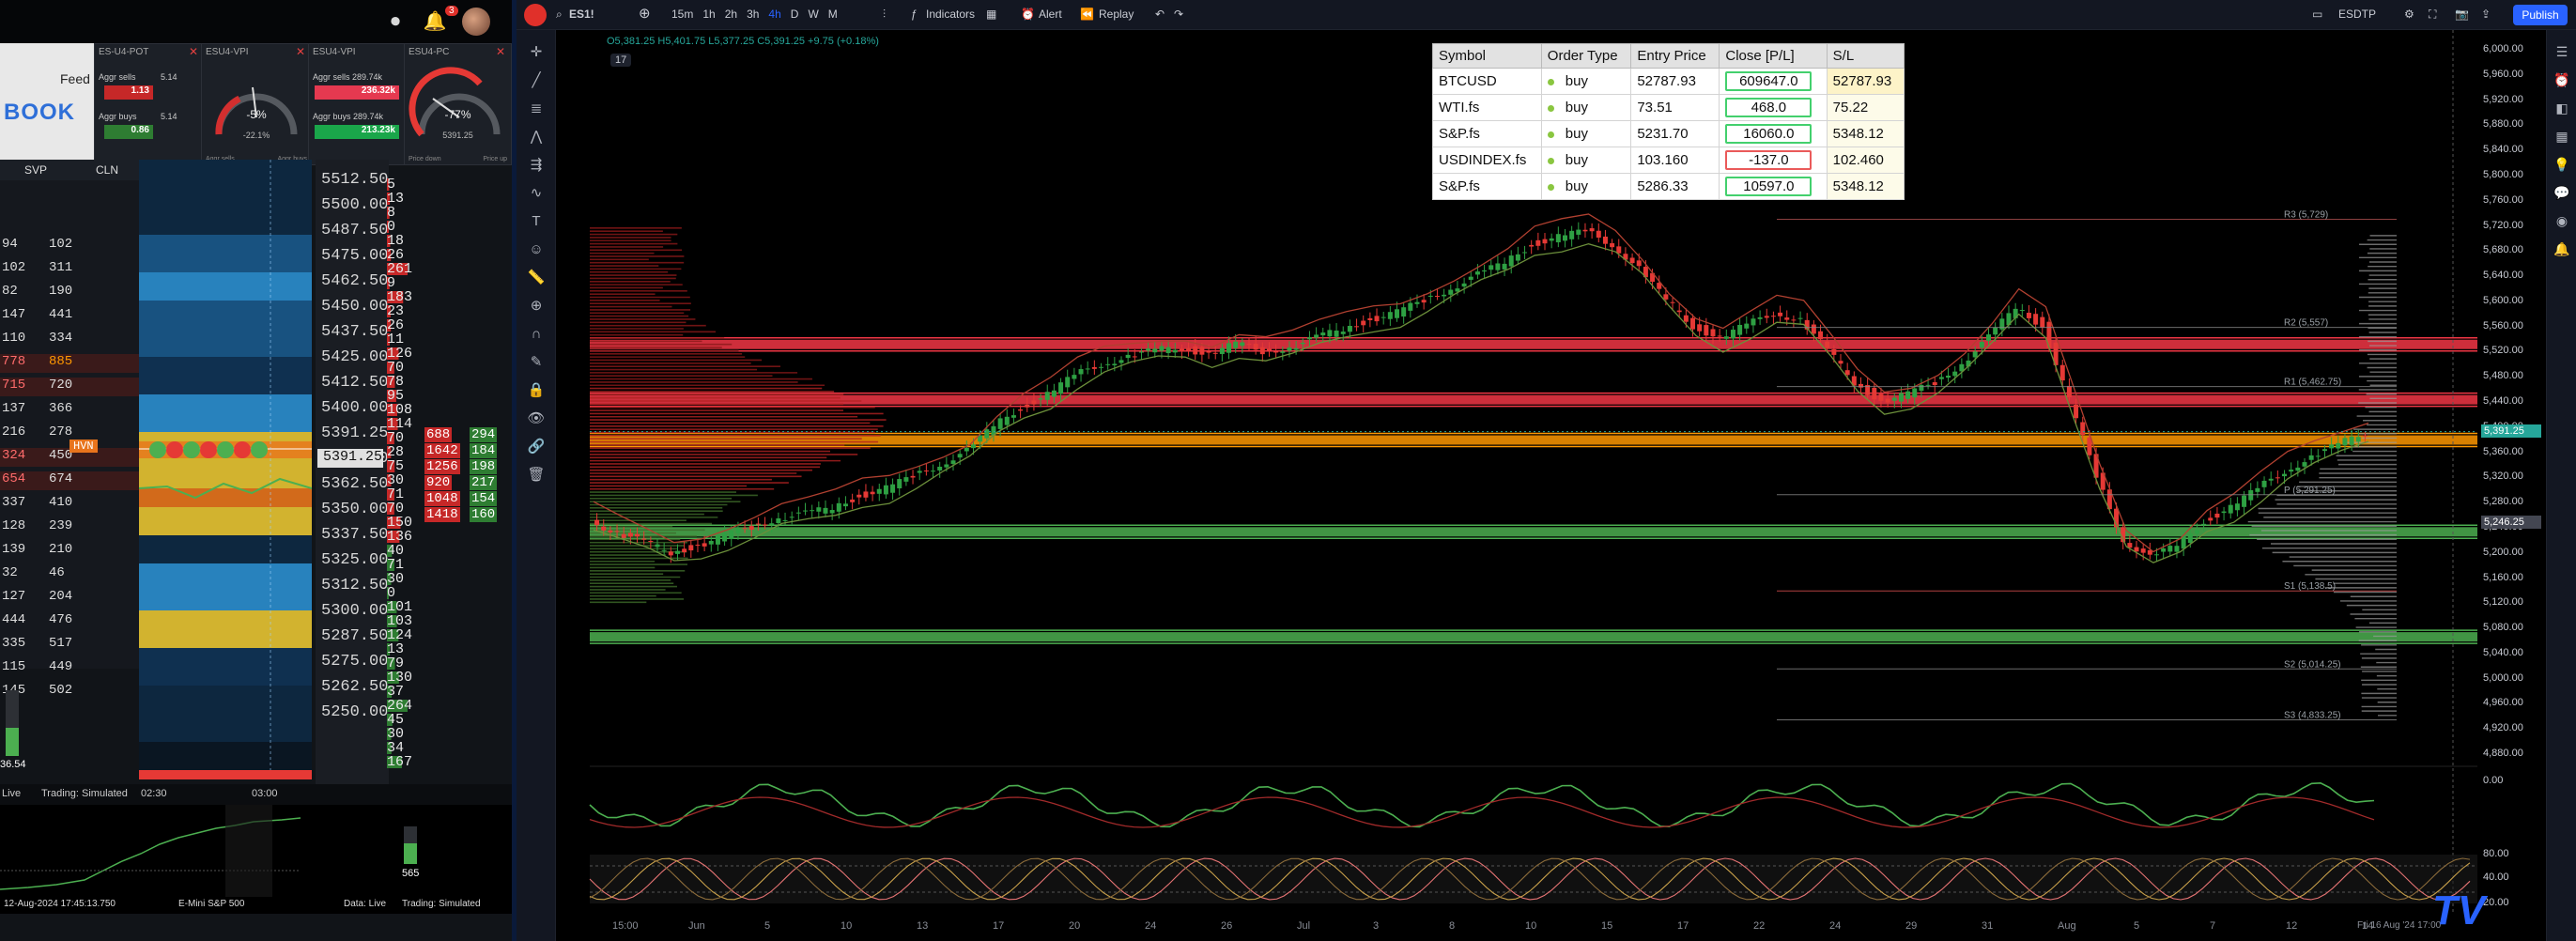 The width and height of the screenshot is (2576, 941). What do you see at coordinates (2561, 192) in the screenshot?
I see `chat-icon: 💬` at bounding box center [2561, 192].